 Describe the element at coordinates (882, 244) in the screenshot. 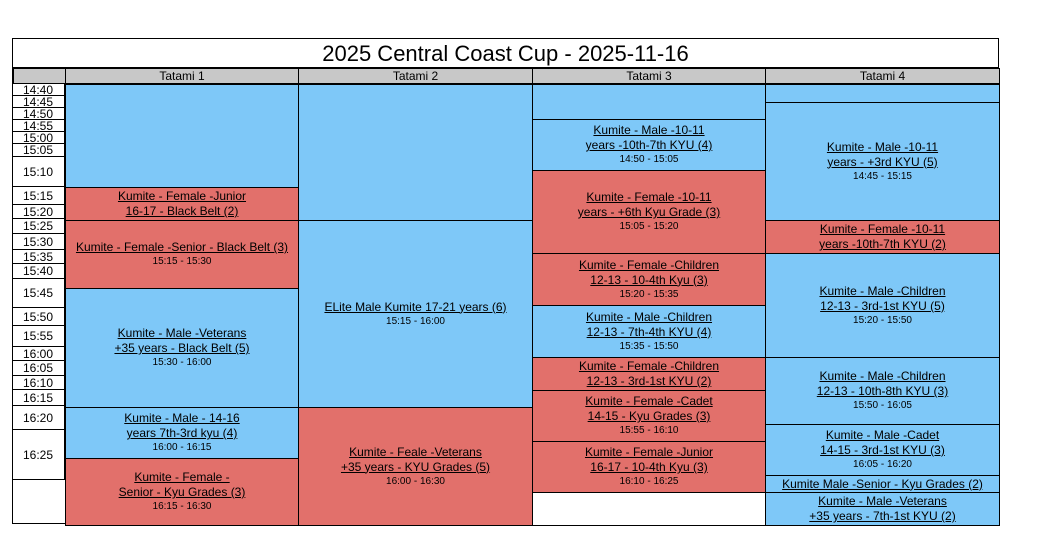

I see `event-title-line: years -10th-7th KYU (2)` at that location.